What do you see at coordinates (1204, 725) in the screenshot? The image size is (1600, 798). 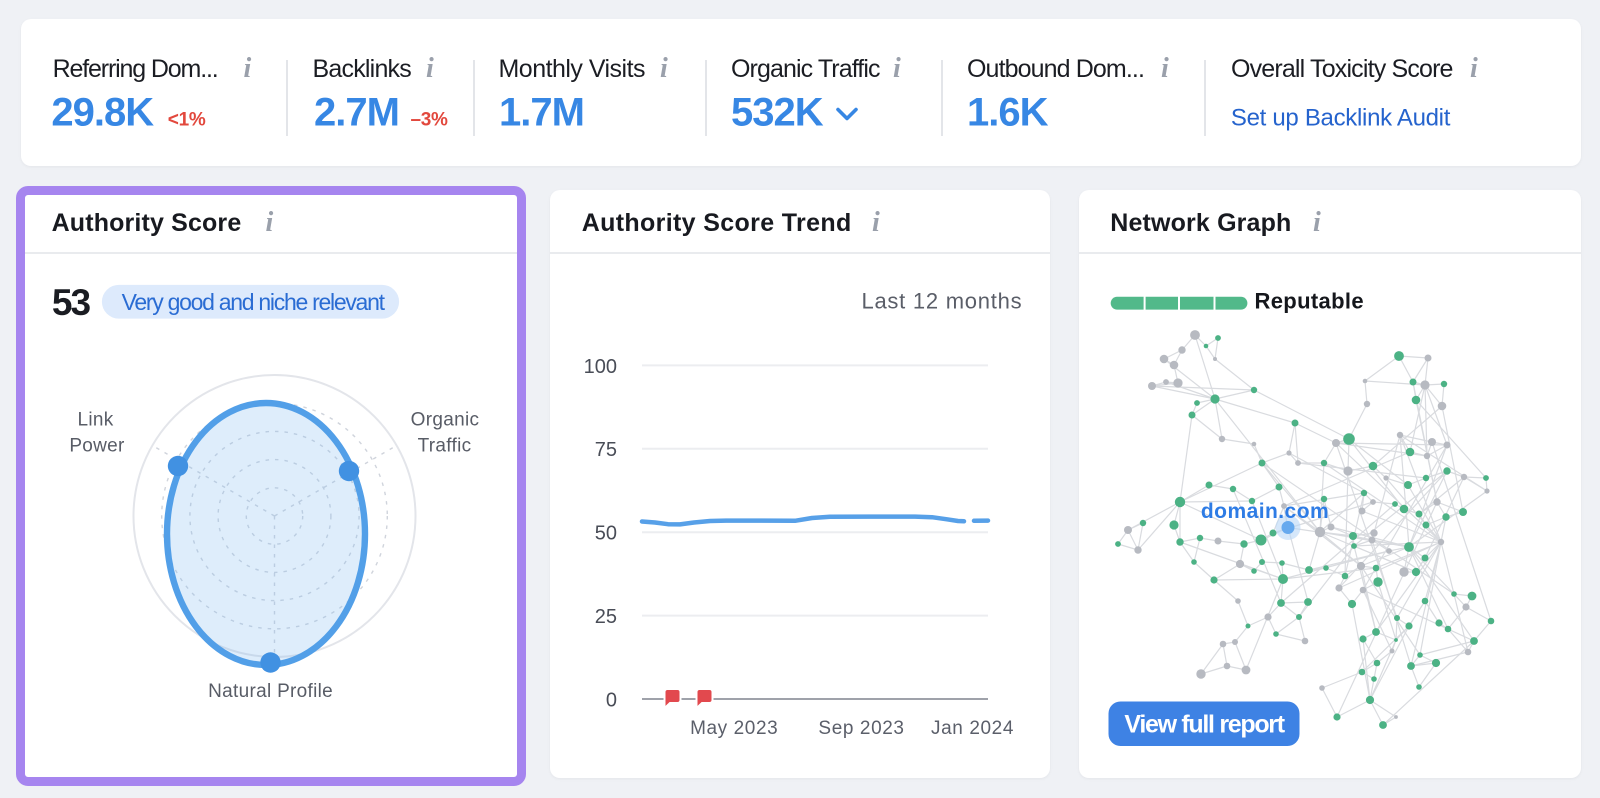 I see `svg-text: View full report` at bounding box center [1204, 725].